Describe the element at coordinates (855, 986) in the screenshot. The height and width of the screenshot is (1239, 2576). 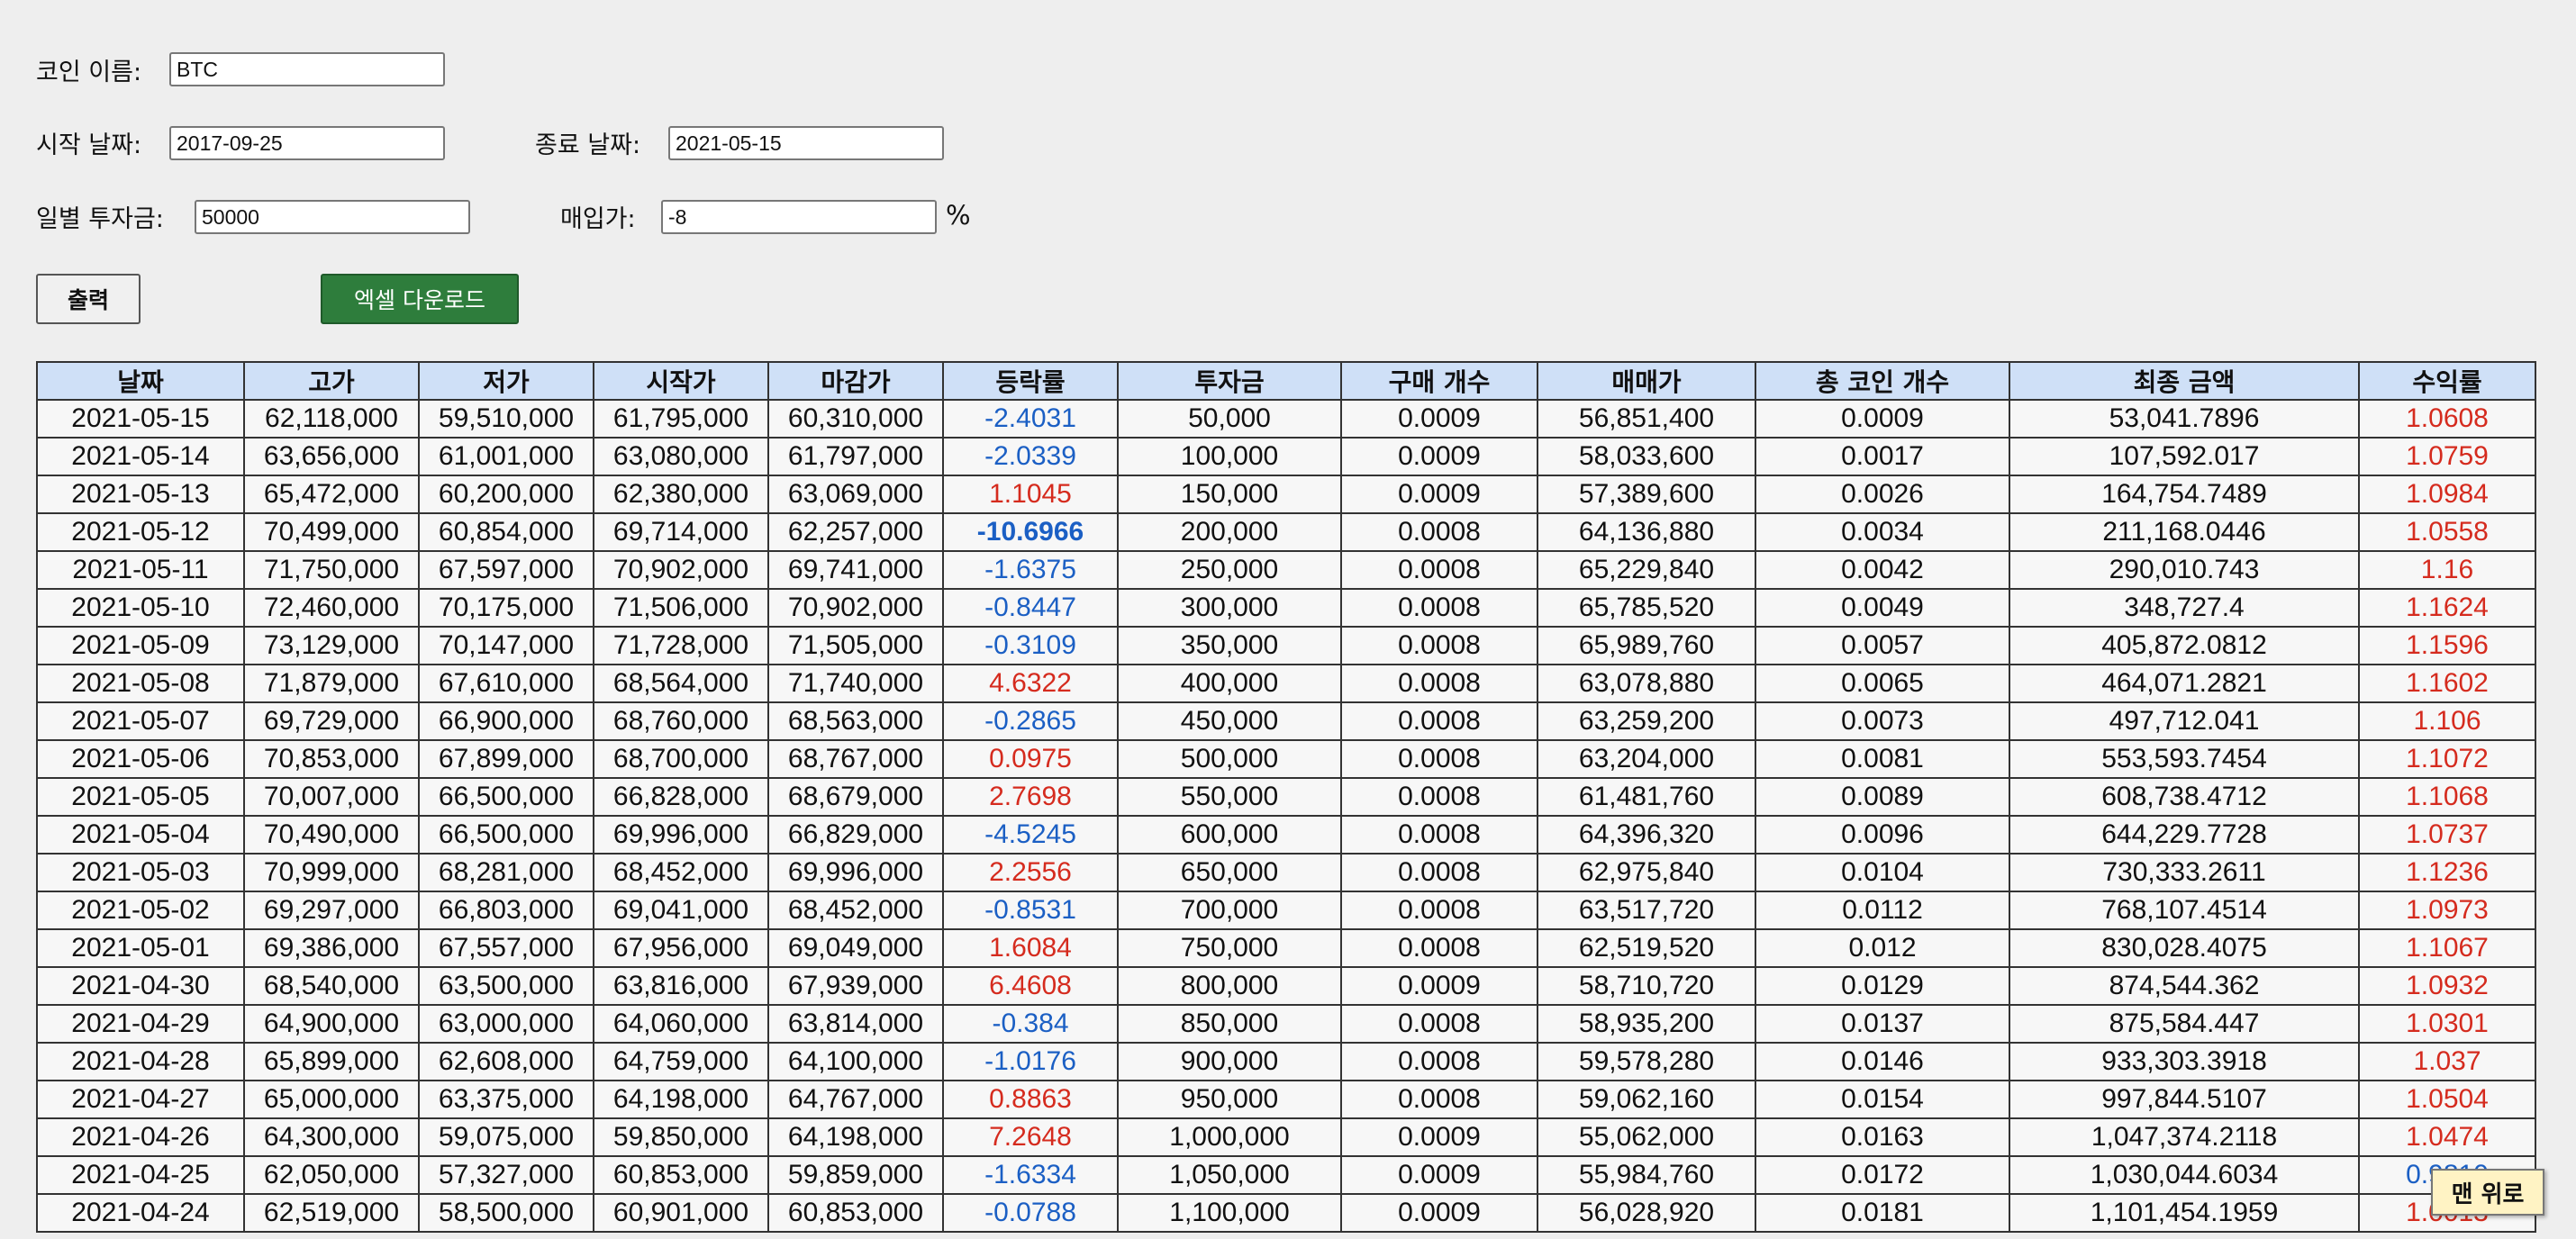
I see `table-cell: 67,939,000` at that location.